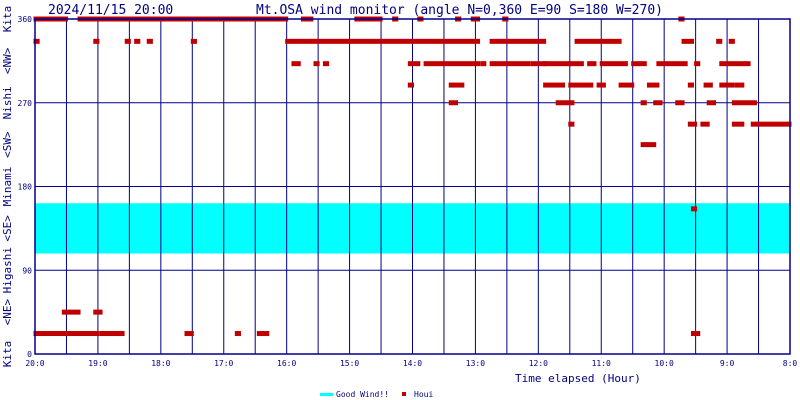 The image size is (800, 400). I want to click on x-tick-label: 14:0, so click(412, 363).